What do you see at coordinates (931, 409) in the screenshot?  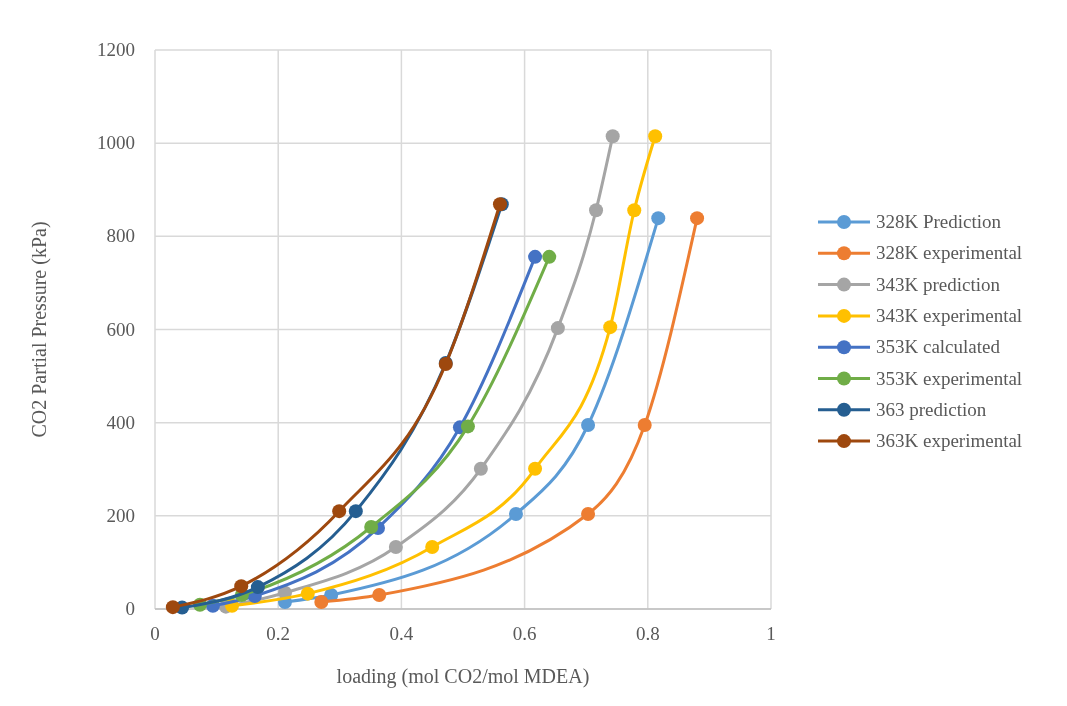 I see `legend-label: 363 prediction` at bounding box center [931, 409].